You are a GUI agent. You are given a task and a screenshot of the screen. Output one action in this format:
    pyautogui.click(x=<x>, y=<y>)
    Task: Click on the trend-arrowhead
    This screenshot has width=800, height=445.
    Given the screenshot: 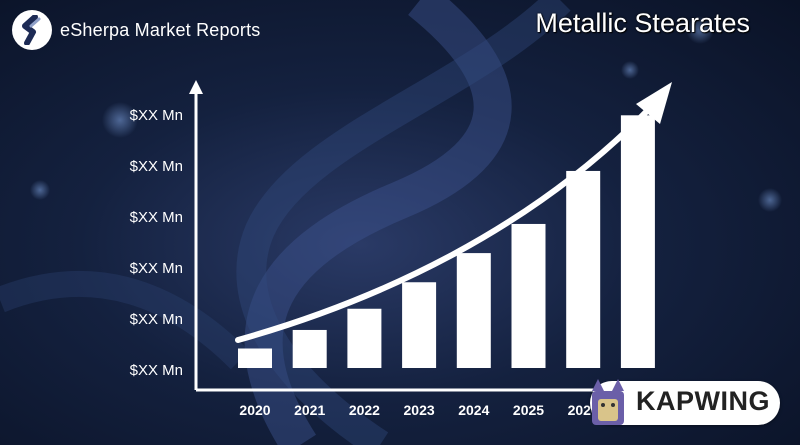 What is the action you would take?
    pyautogui.click(x=654, y=103)
    